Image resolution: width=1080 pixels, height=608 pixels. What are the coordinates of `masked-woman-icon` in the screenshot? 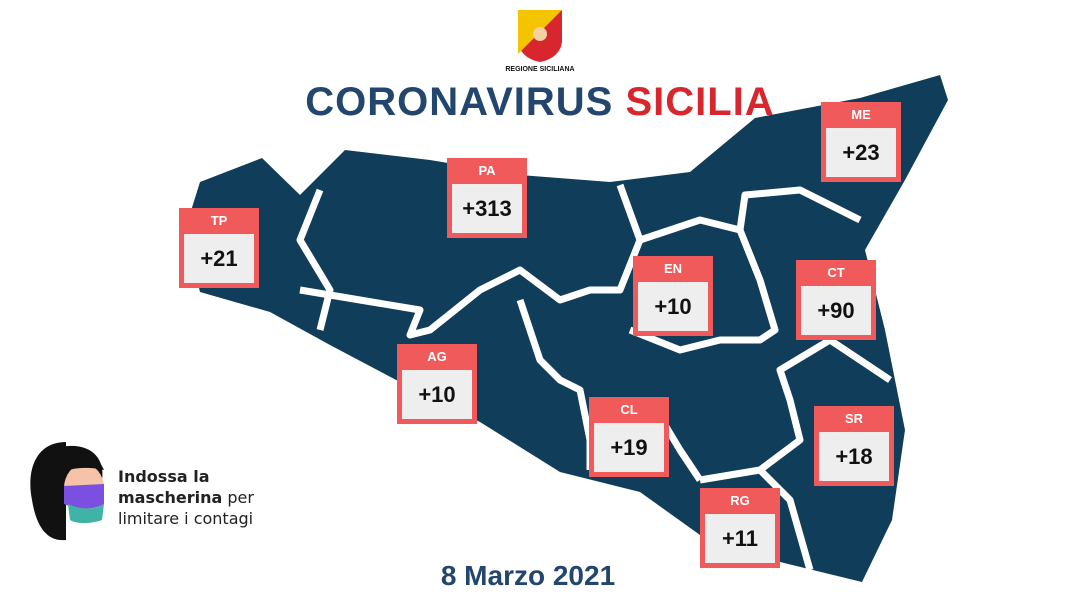 It's located at (67, 491).